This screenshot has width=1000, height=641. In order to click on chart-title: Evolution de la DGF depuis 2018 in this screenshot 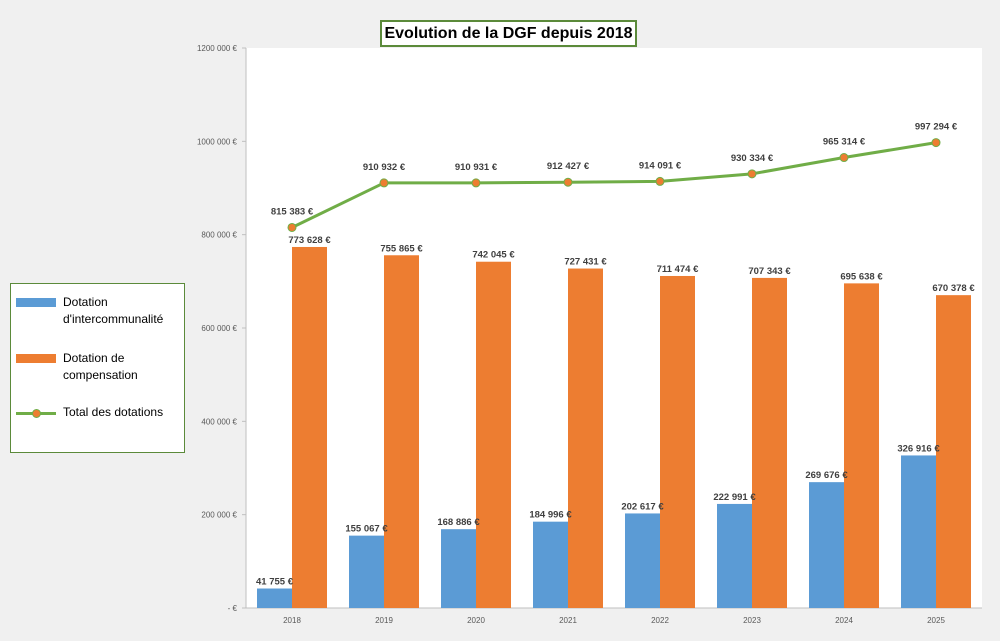, I will do `click(508, 33)`.